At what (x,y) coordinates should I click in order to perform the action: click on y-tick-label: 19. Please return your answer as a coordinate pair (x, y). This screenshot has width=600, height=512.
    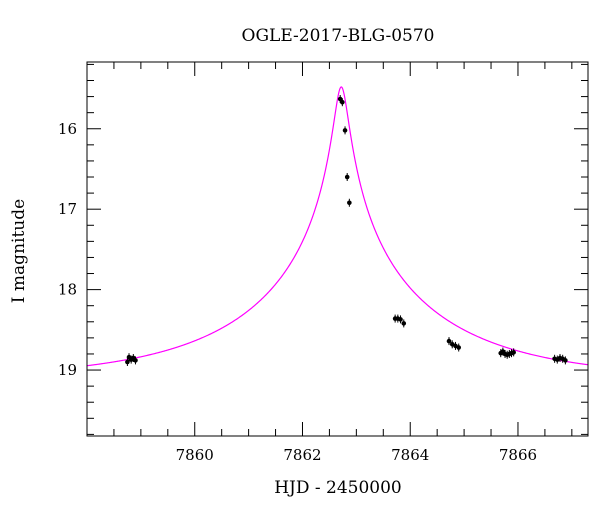
    Looking at the image, I should click on (67, 370).